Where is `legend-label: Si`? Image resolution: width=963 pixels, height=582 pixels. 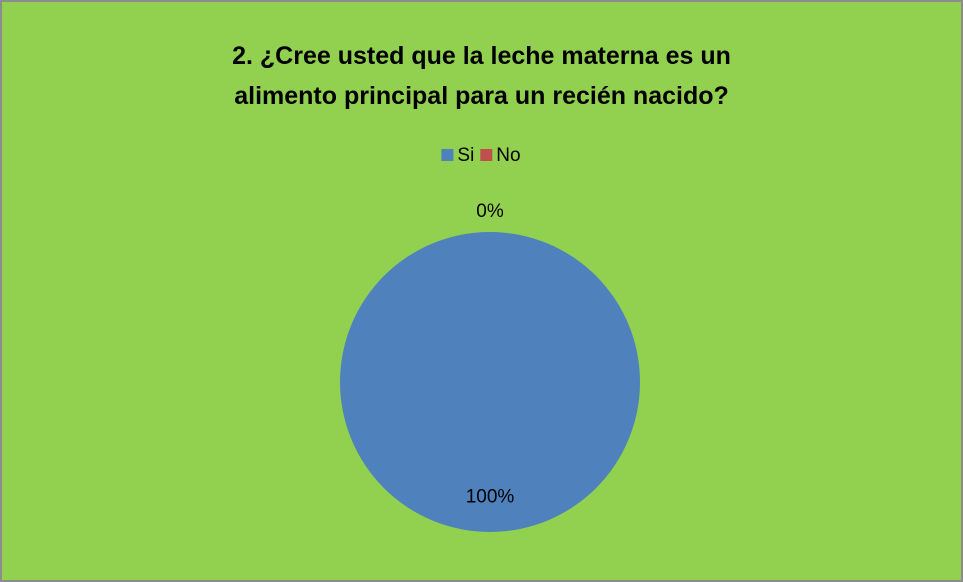 legend-label: Si is located at coordinates (465, 155).